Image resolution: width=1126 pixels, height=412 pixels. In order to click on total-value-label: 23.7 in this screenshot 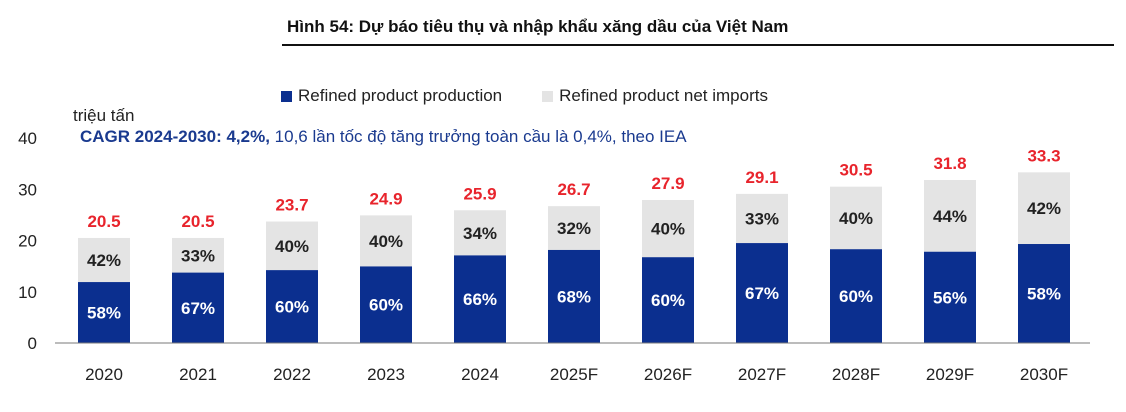, I will do `click(291, 205)`.